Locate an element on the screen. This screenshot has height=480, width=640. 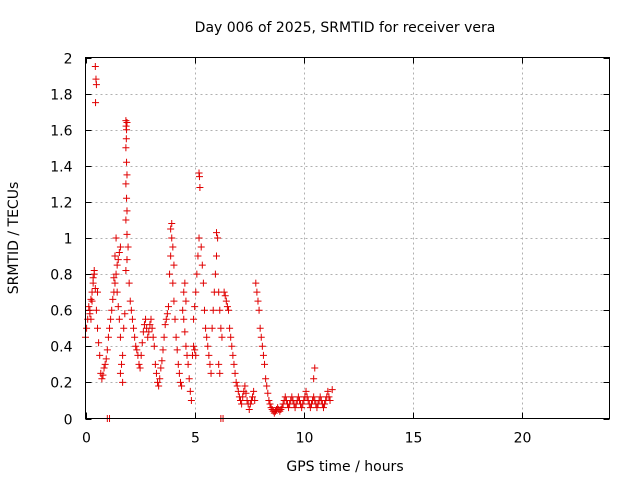
x-axis-title: GPS time / hours is located at coordinates (344, 467).